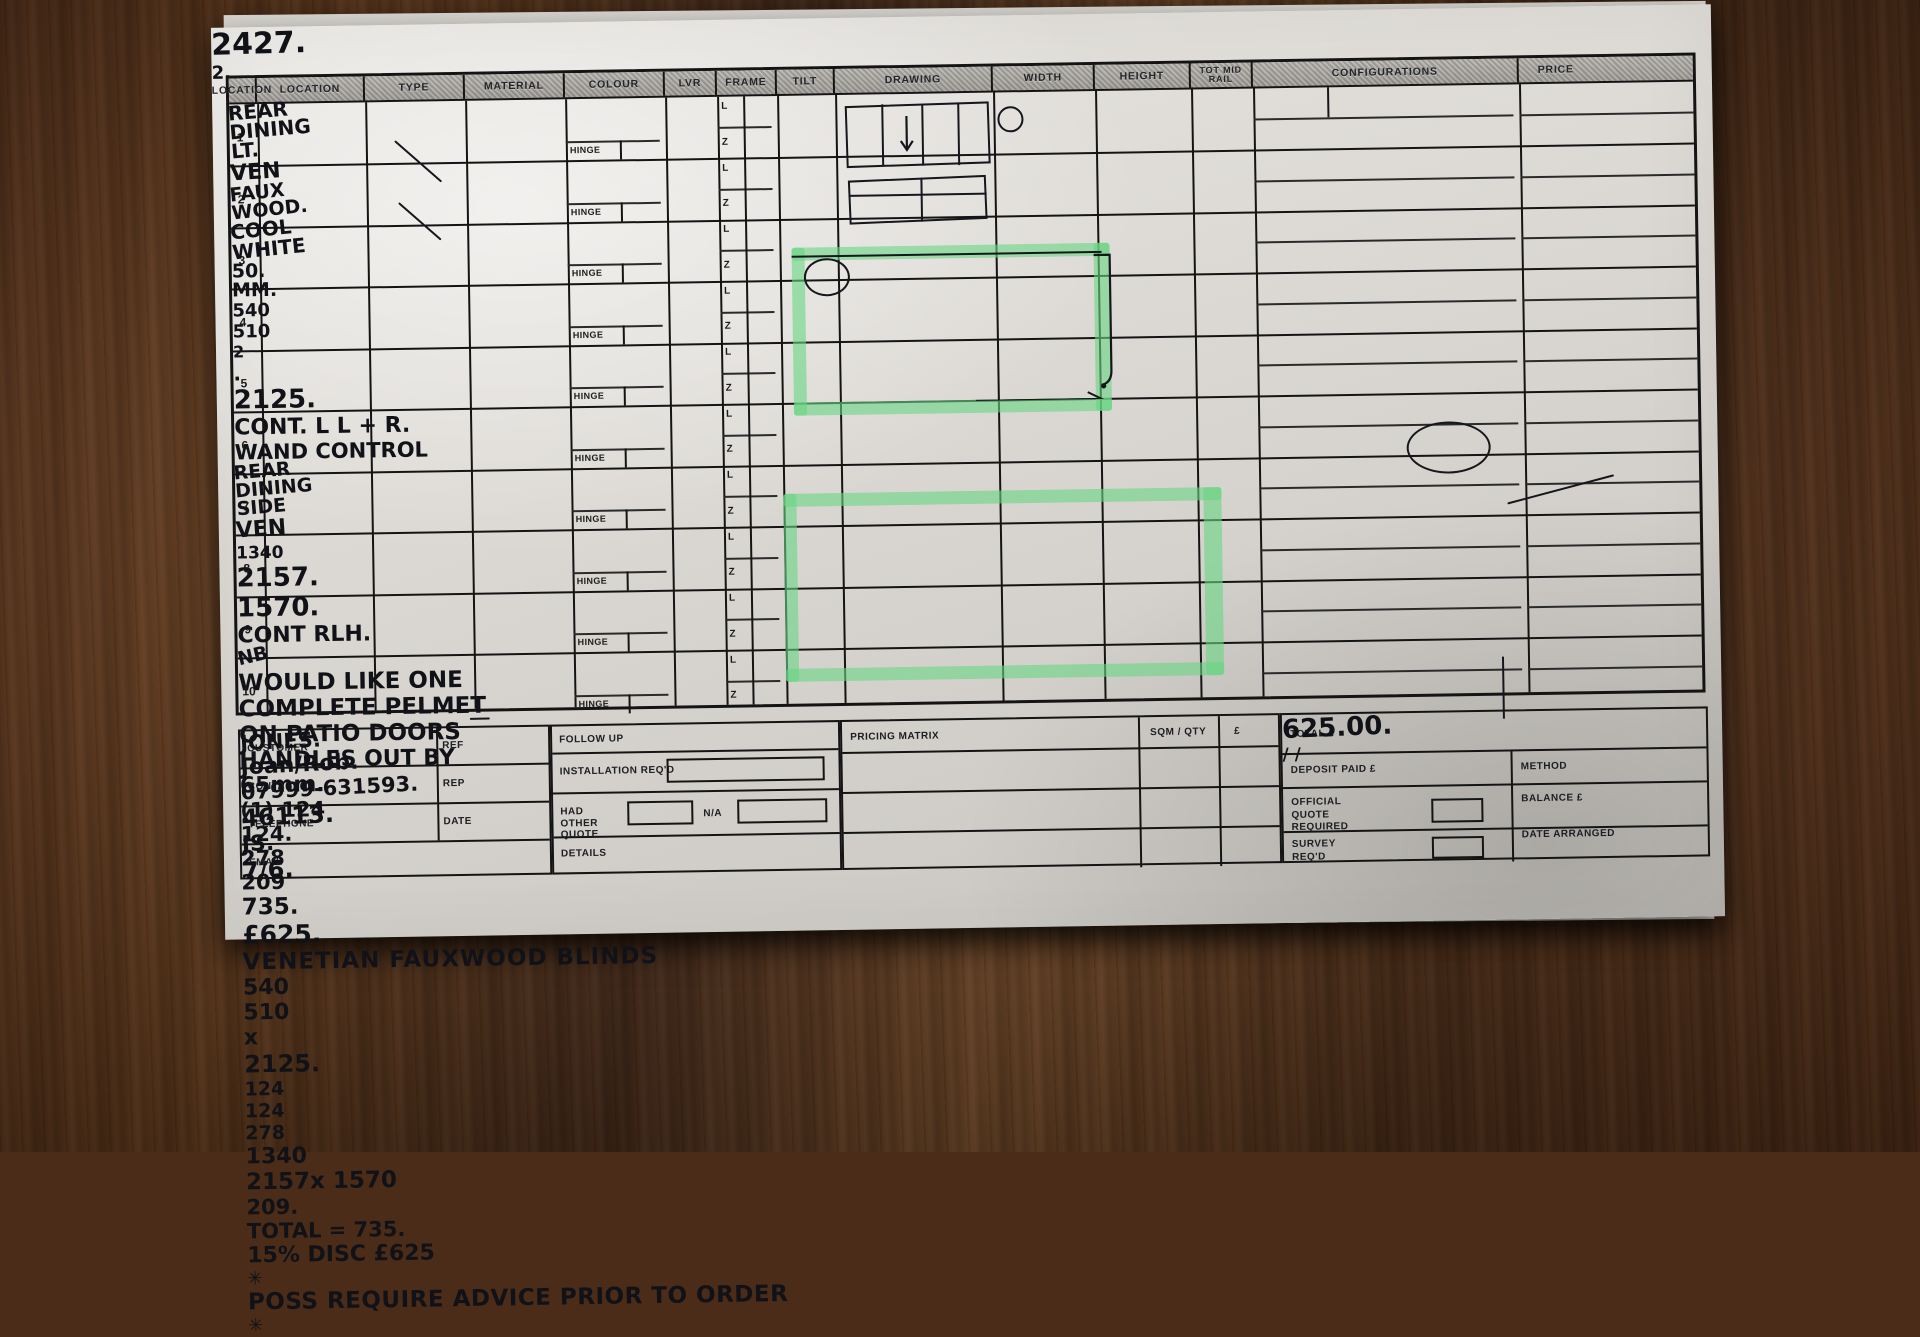 Image resolution: width=1920 pixels, height=1337 pixels. Describe the element at coordinates (273, 489) in the screenshot. I see `row2-location: REAR DINING SIDE` at that location.